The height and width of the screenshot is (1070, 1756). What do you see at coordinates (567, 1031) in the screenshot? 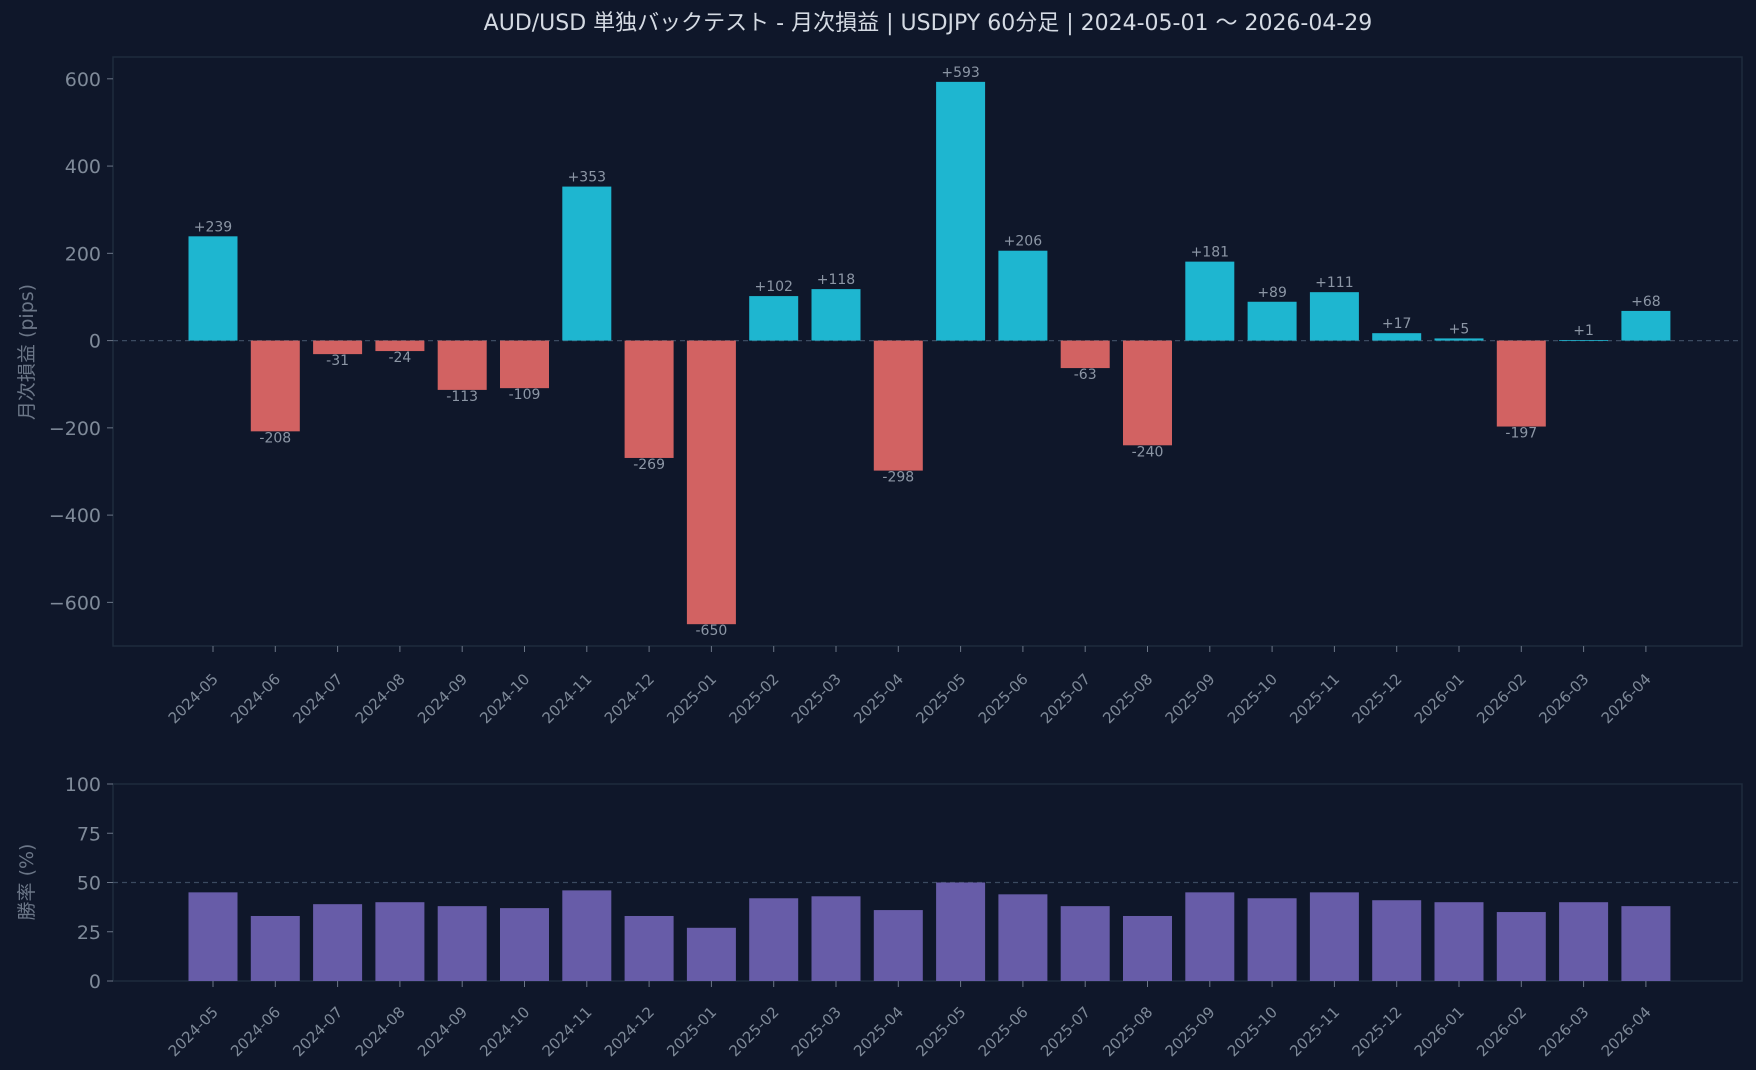
I see `winrate-x-tick-label: 2024-11` at bounding box center [567, 1031].